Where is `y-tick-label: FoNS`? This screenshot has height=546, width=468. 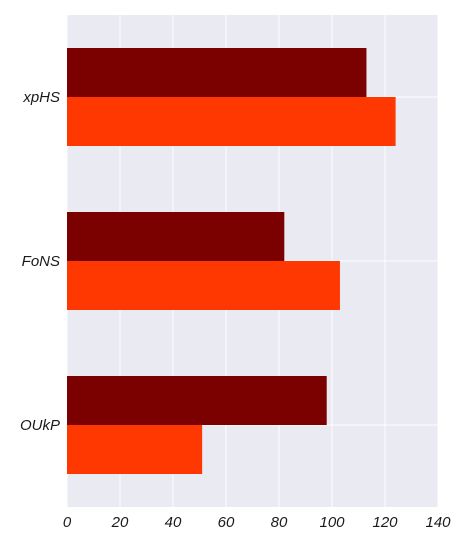
y-tick-label: FoNS is located at coordinates (41, 261).